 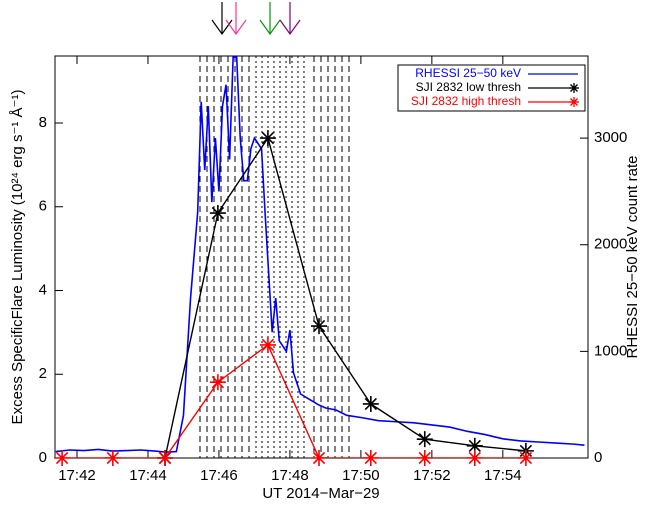 What do you see at coordinates (219, 475) in the screenshot?
I see `x-tick-label: 17:46` at bounding box center [219, 475].